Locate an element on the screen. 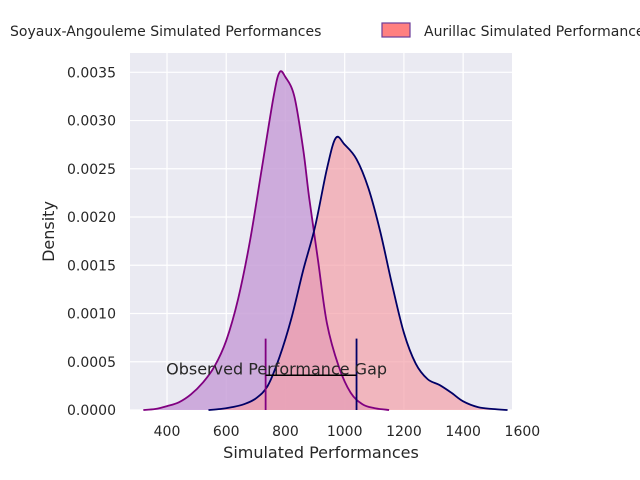 This screenshot has width=640, height=480. x-tick-labels: 400 600 800 1000 1200 1400 1600 is located at coordinates (347, 432).